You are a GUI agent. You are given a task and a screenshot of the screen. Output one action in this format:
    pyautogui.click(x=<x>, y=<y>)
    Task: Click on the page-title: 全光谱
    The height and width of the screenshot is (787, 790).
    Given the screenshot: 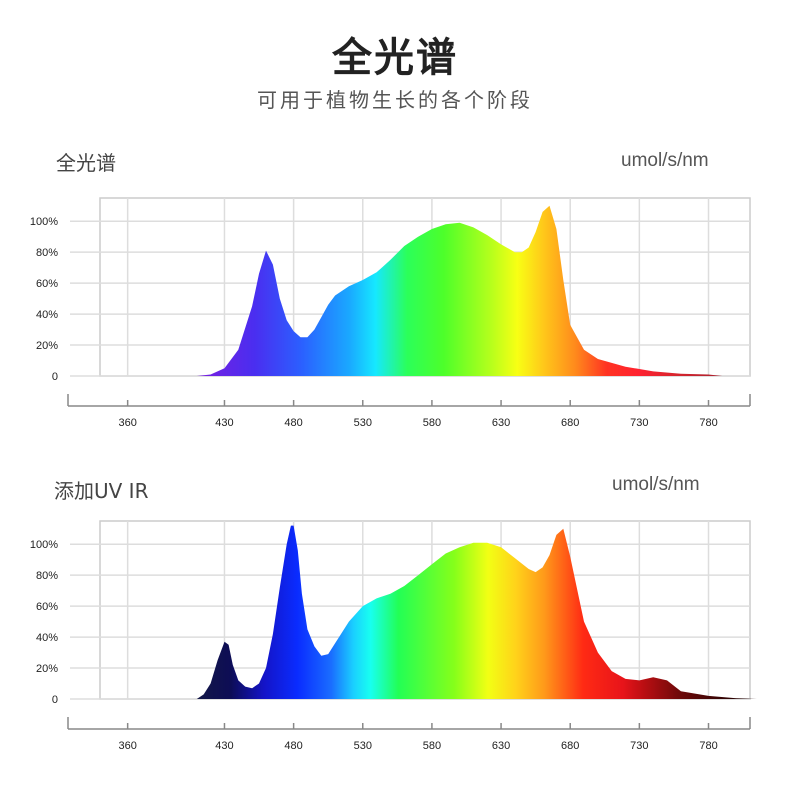 What is the action you would take?
    pyautogui.click(x=395, y=58)
    